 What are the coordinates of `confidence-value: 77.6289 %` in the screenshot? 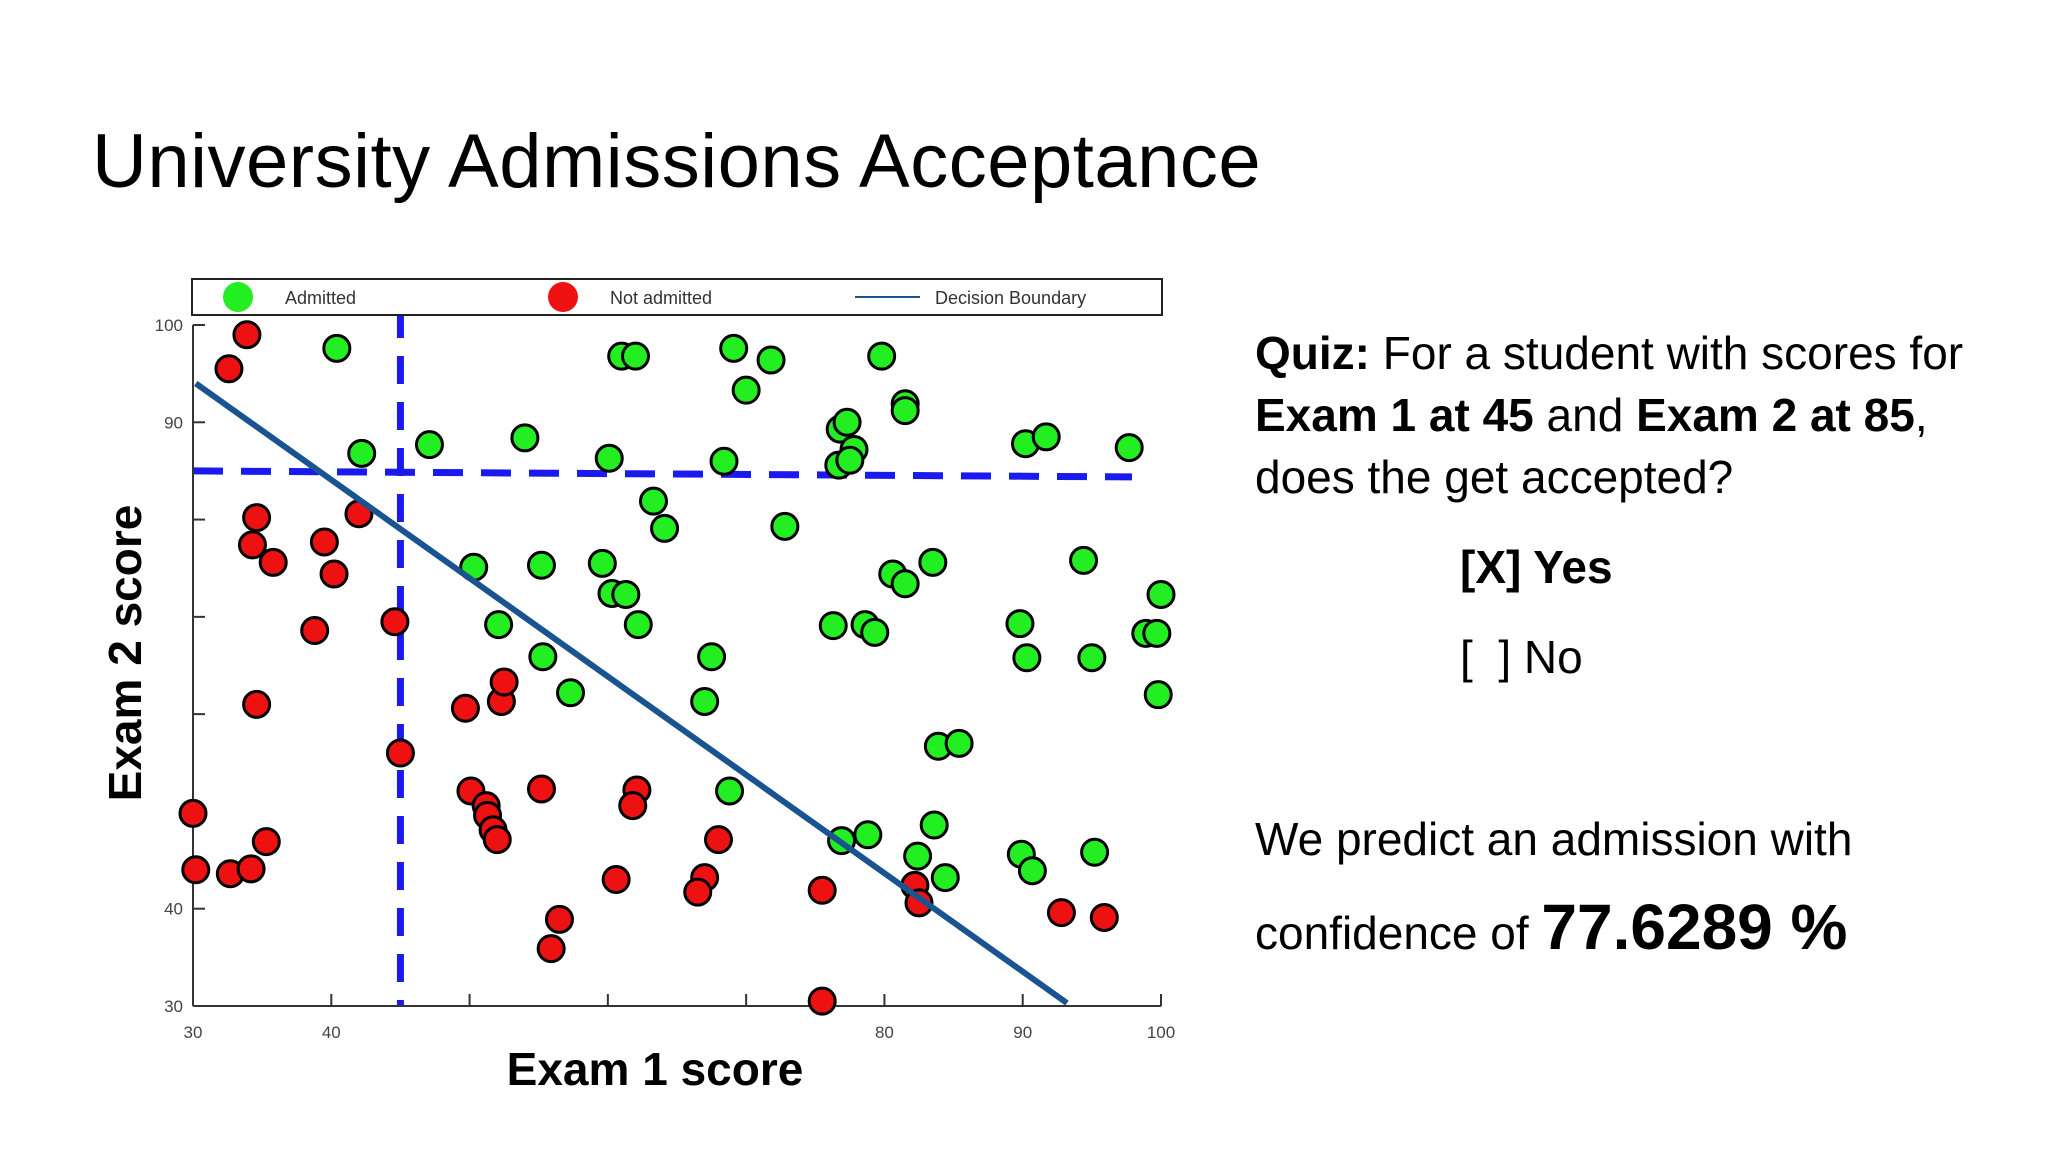 It's located at (1694, 927).